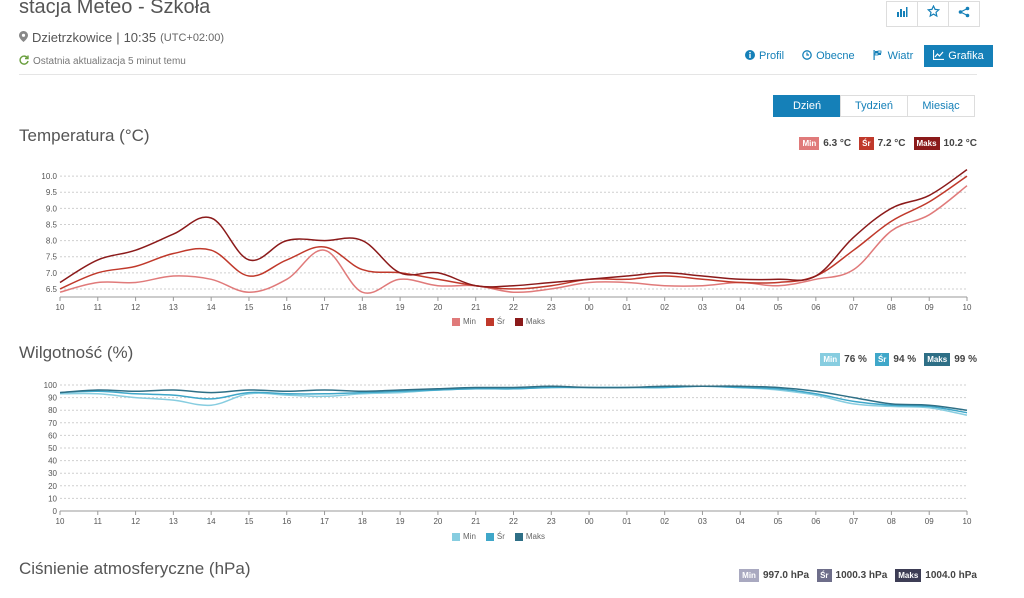 The width and height of the screenshot is (1024, 598). I want to click on y-tick-label: 60, so click(52, 435).